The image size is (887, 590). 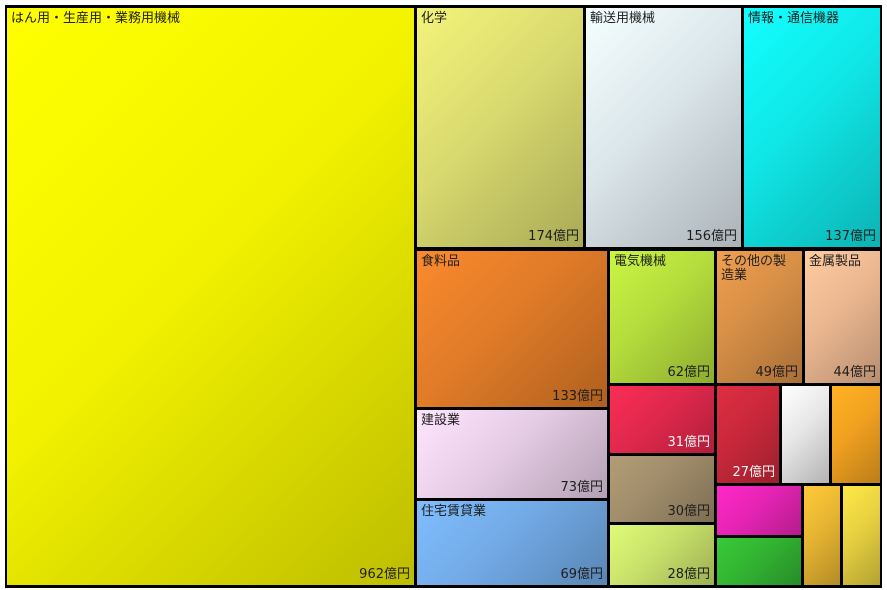 I want to click on tile-value-label-kagaku: 174億円, so click(x=553, y=236).